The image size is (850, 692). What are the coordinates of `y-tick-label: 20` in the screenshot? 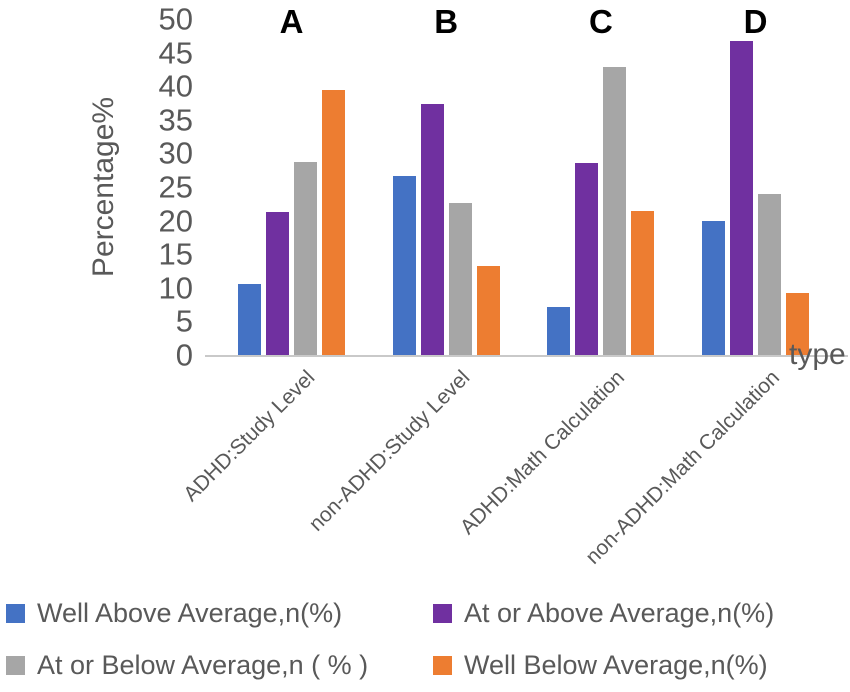 It's located at (175, 221).